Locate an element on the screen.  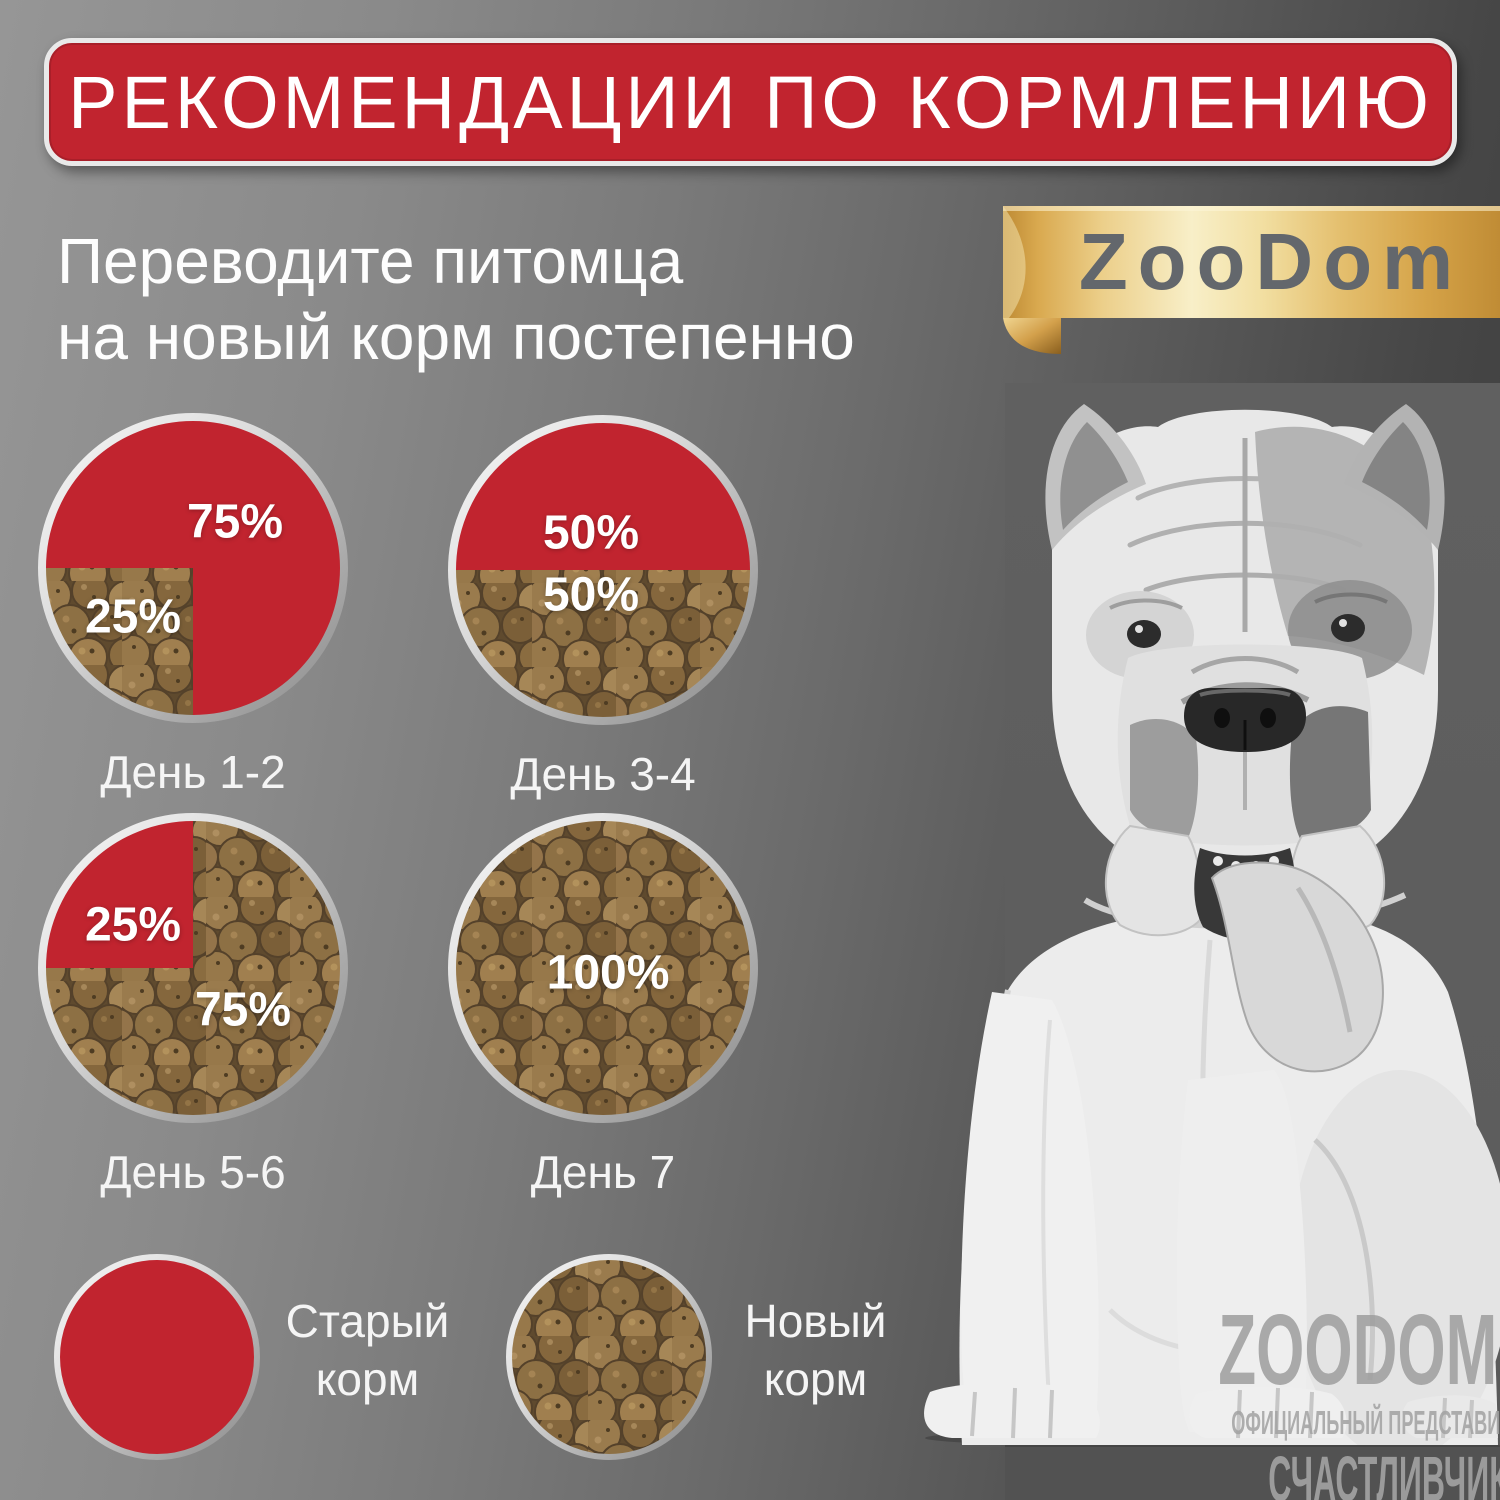
legend-old-food-label: Старый корм is located at coordinates (367, 1350).